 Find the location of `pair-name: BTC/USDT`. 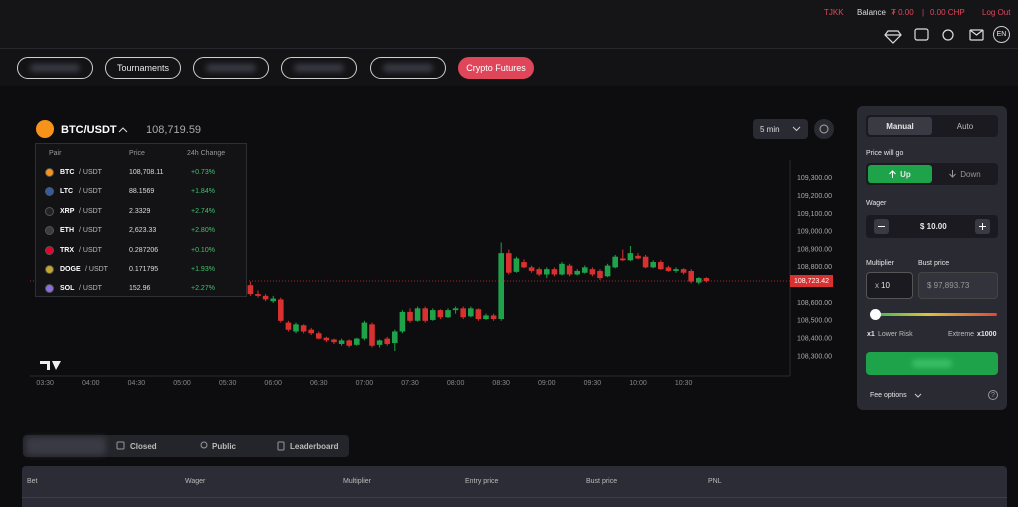

pair-name: BTC/USDT is located at coordinates (89, 130).